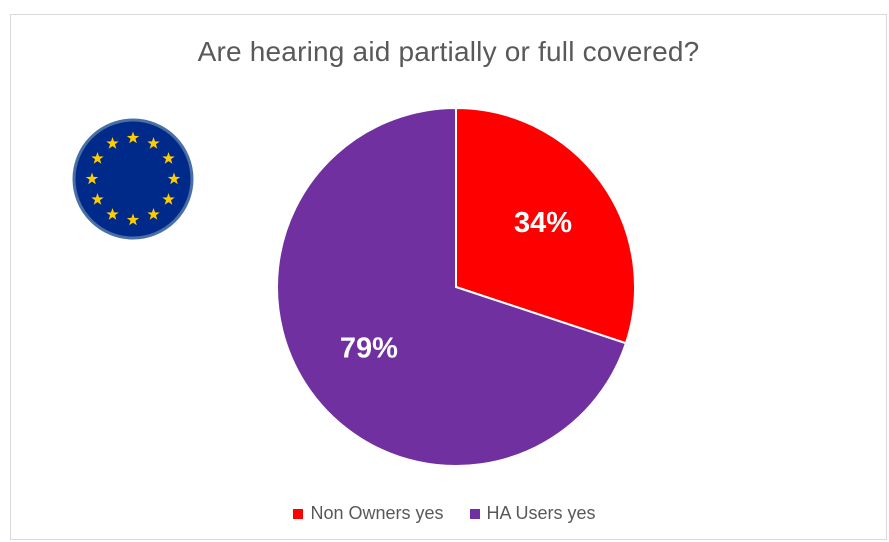 The height and width of the screenshot is (542, 889). What do you see at coordinates (377, 513) in the screenshot?
I see `legend-label-non-owners: Non Owners yes` at bounding box center [377, 513].